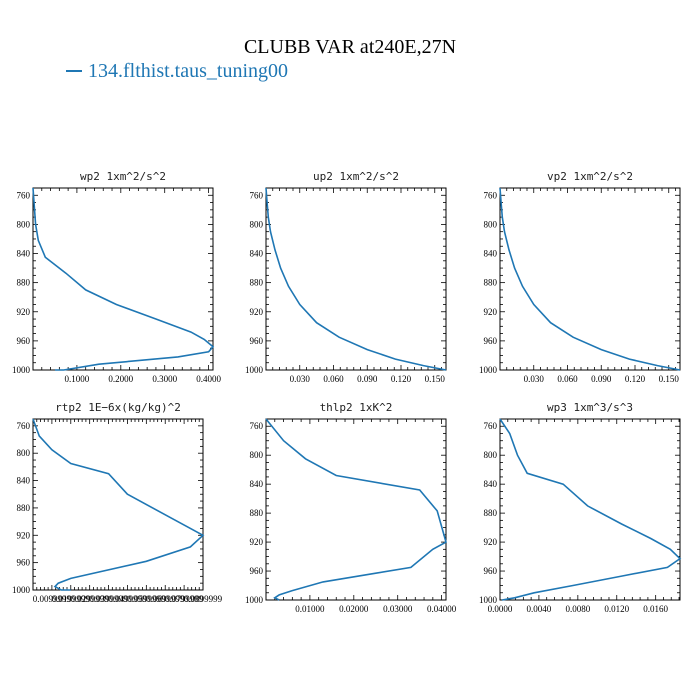 The image size is (700, 700). Describe the element at coordinates (108, 599) in the screenshot. I see `x-tick-label: 0.0399999` at that location.